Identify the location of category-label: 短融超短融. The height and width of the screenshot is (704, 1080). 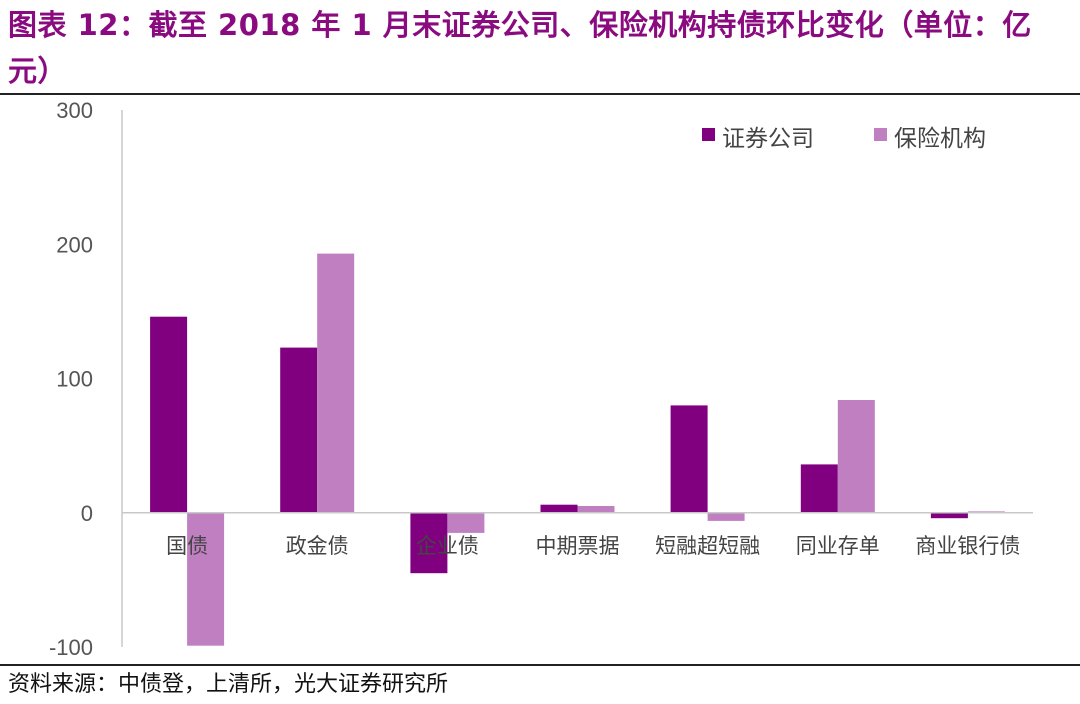
(707, 546).